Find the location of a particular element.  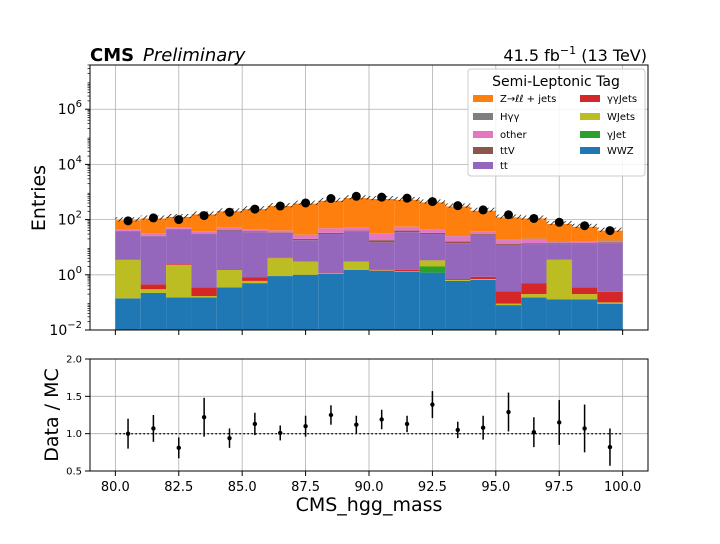

legend-swatch-tt is located at coordinates (483, 165).